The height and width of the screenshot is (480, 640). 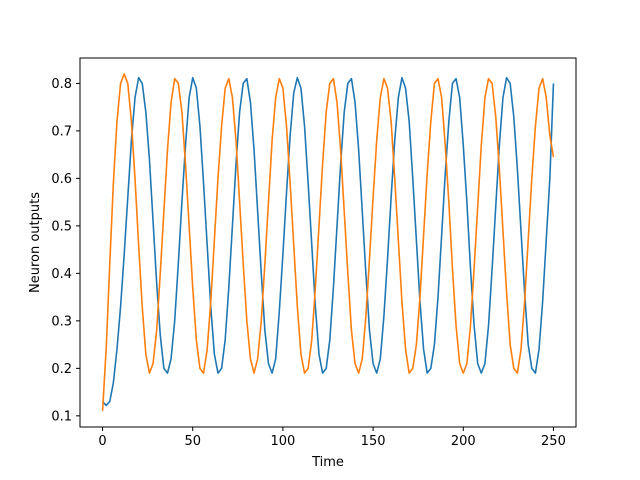 What do you see at coordinates (61, 369) in the screenshot?
I see `y-tick-label: 0.2` at bounding box center [61, 369].